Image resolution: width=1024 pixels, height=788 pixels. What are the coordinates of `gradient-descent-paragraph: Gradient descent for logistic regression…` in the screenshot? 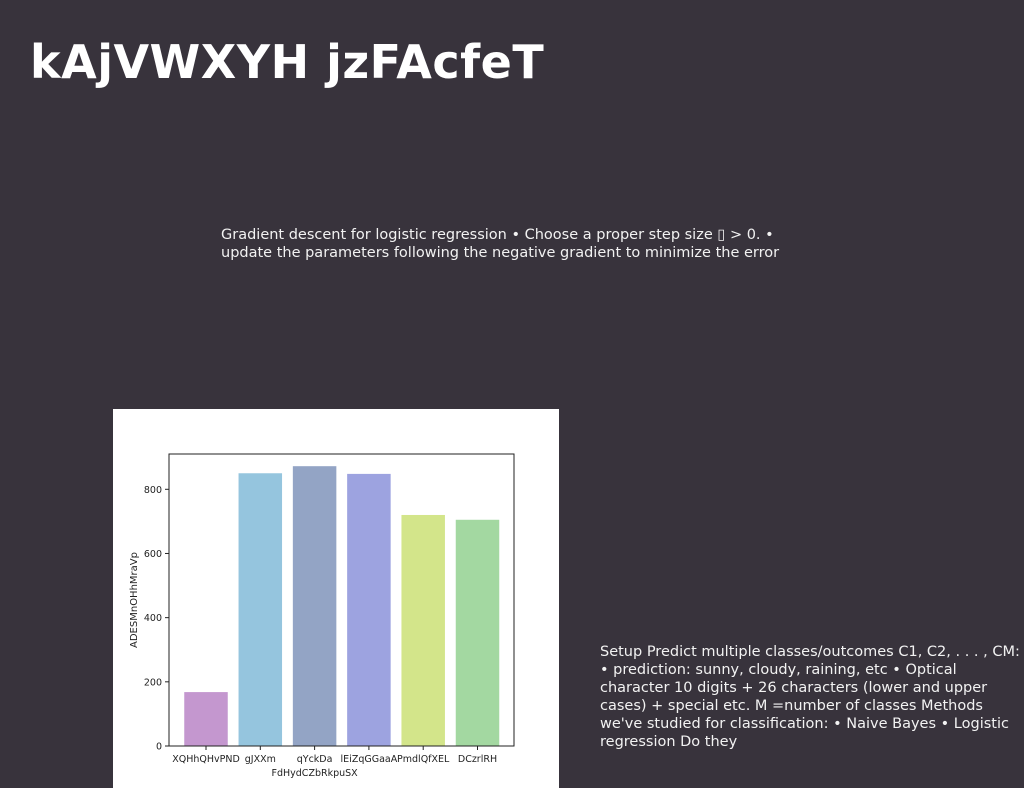 It's located at (500, 244).